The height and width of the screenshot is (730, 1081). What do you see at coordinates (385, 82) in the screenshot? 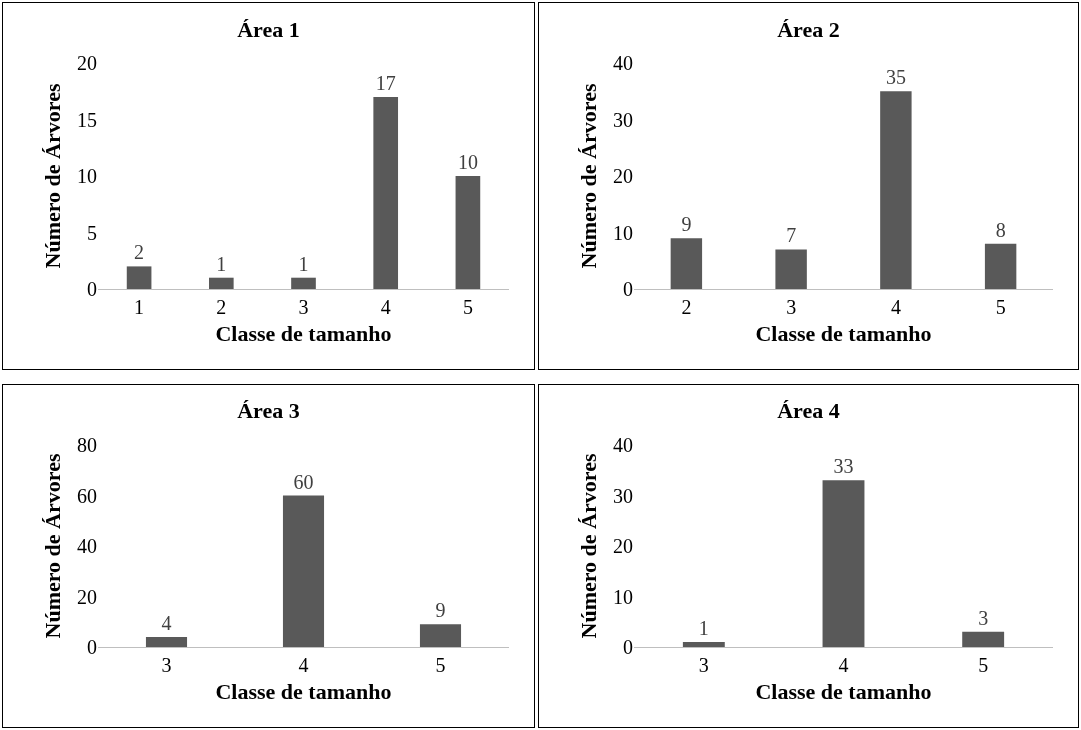
I see `data-label: 17` at bounding box center [385, 82].